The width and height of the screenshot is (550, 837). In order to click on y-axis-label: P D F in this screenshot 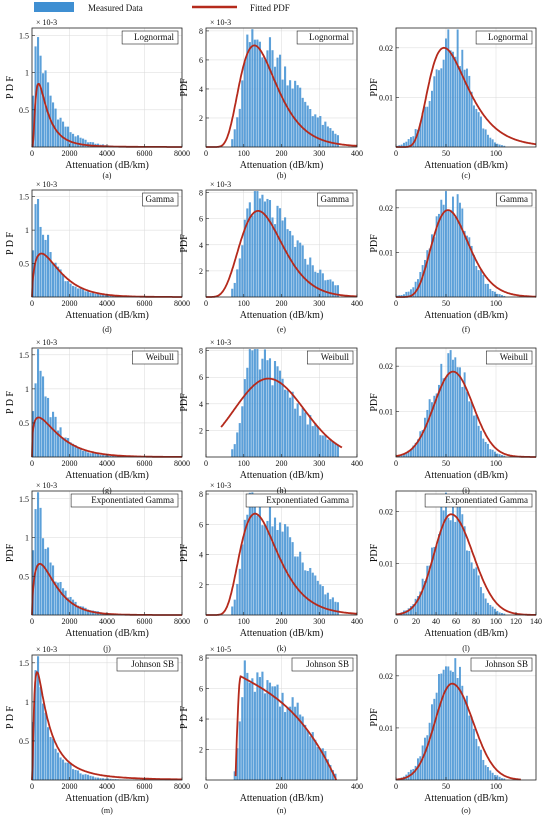, I will do `click(10, 243)`.